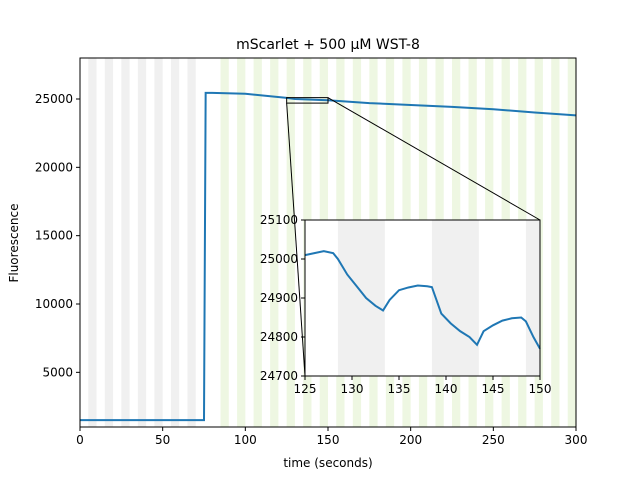 The height and width of the screenshot is (480, 640). Describe the element at coordinates (423, 386) in the screenshot. I see `inset-x-axis: 125 130 135 140 145 150` at that location.